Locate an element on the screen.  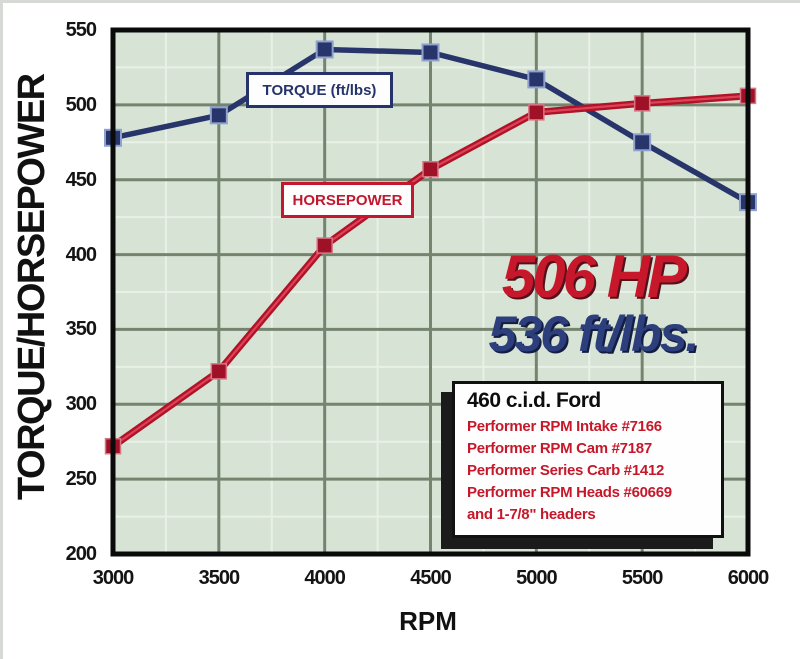
x-tick-label: 3000 is located at coordinates (113, 578).